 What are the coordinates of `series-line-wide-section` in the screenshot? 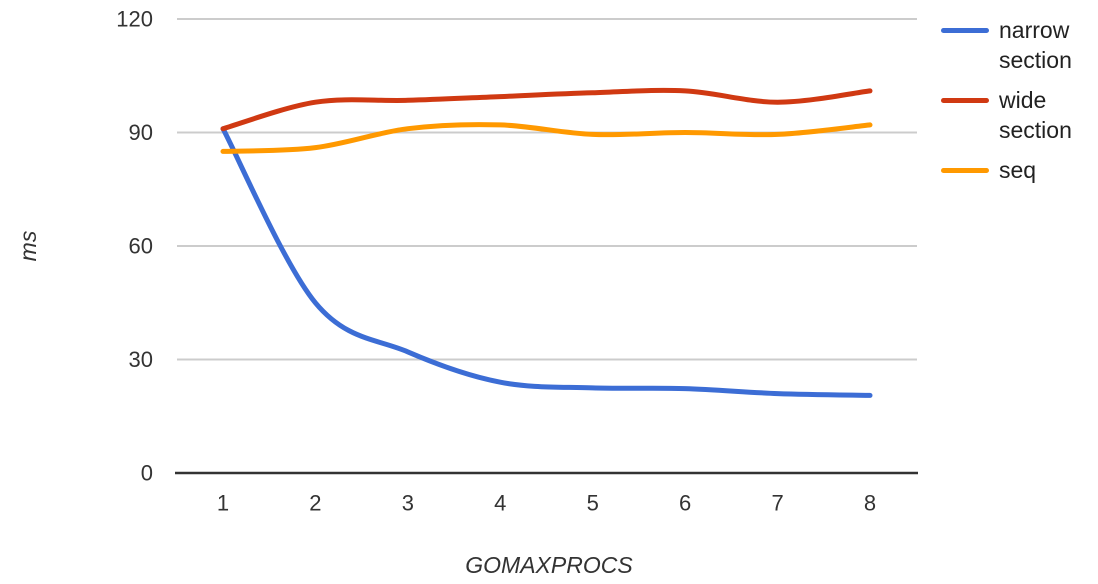 It's located at (546, 109).